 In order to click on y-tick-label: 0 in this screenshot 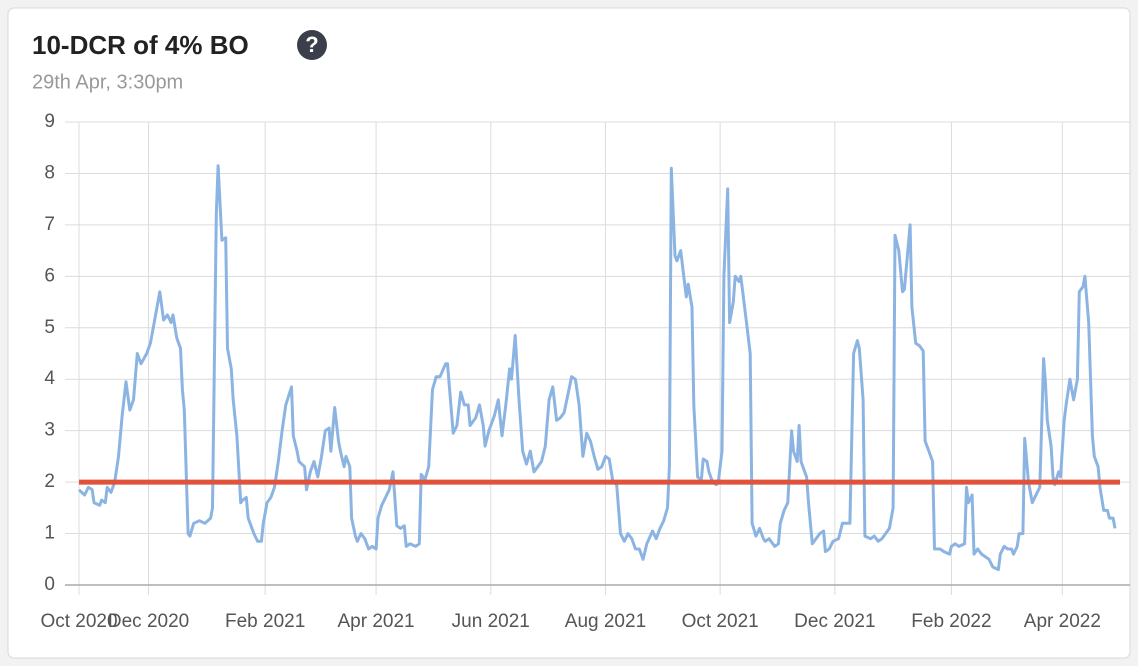, I will do `click(49, 584)`.